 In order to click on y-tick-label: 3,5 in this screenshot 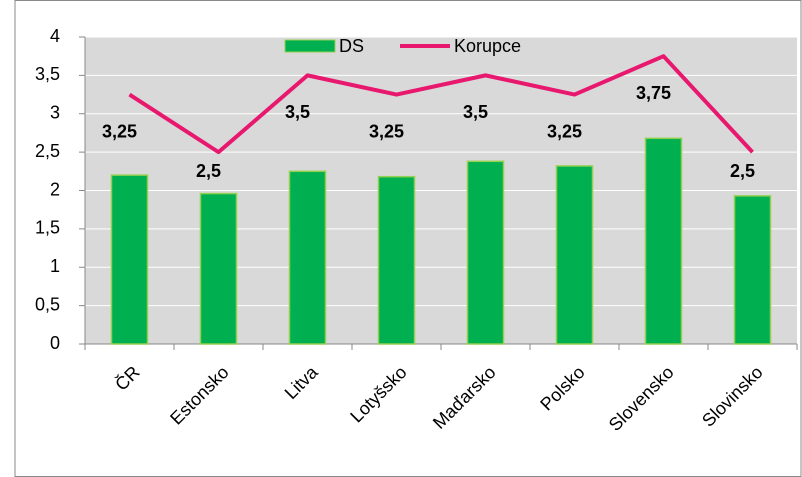, I will do `click(47, 74)`.